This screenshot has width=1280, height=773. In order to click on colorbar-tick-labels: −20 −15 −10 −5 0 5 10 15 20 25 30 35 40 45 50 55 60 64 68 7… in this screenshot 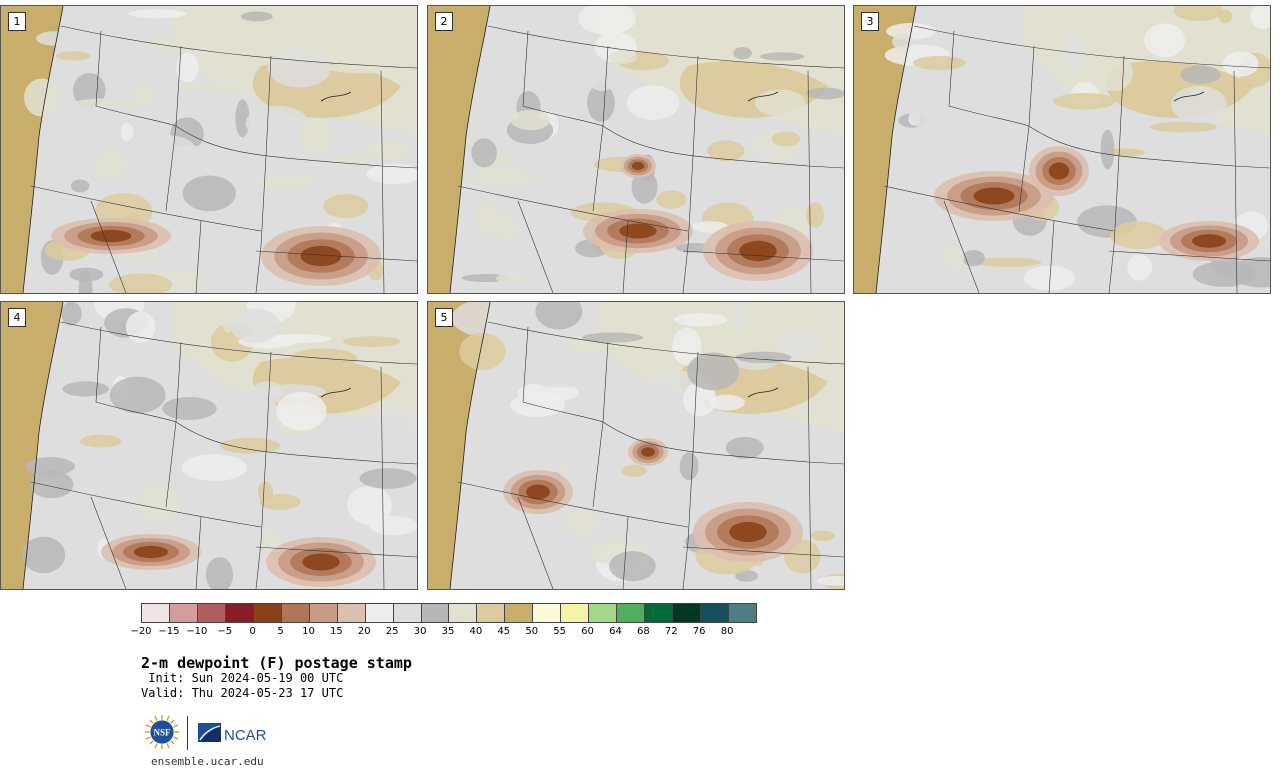, I will do `click(442, 632)`.